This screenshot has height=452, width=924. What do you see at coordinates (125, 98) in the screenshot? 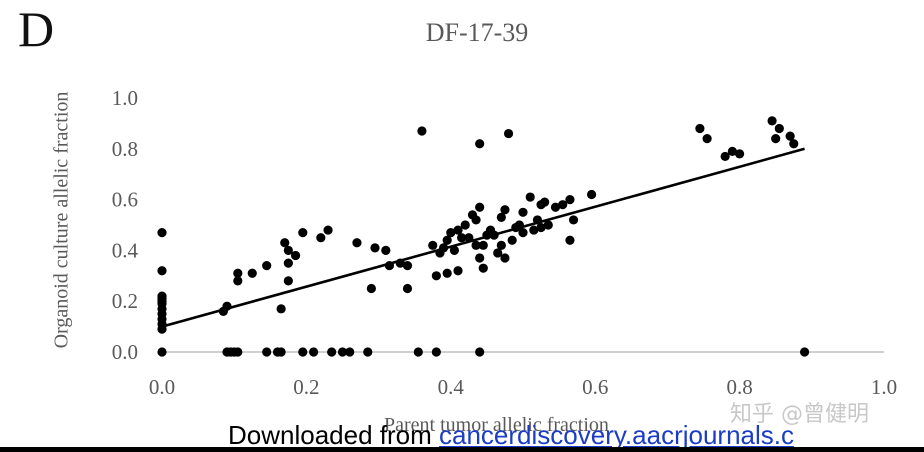
I see `y-tick-label: 1.0` at bounding box center [125, 98].